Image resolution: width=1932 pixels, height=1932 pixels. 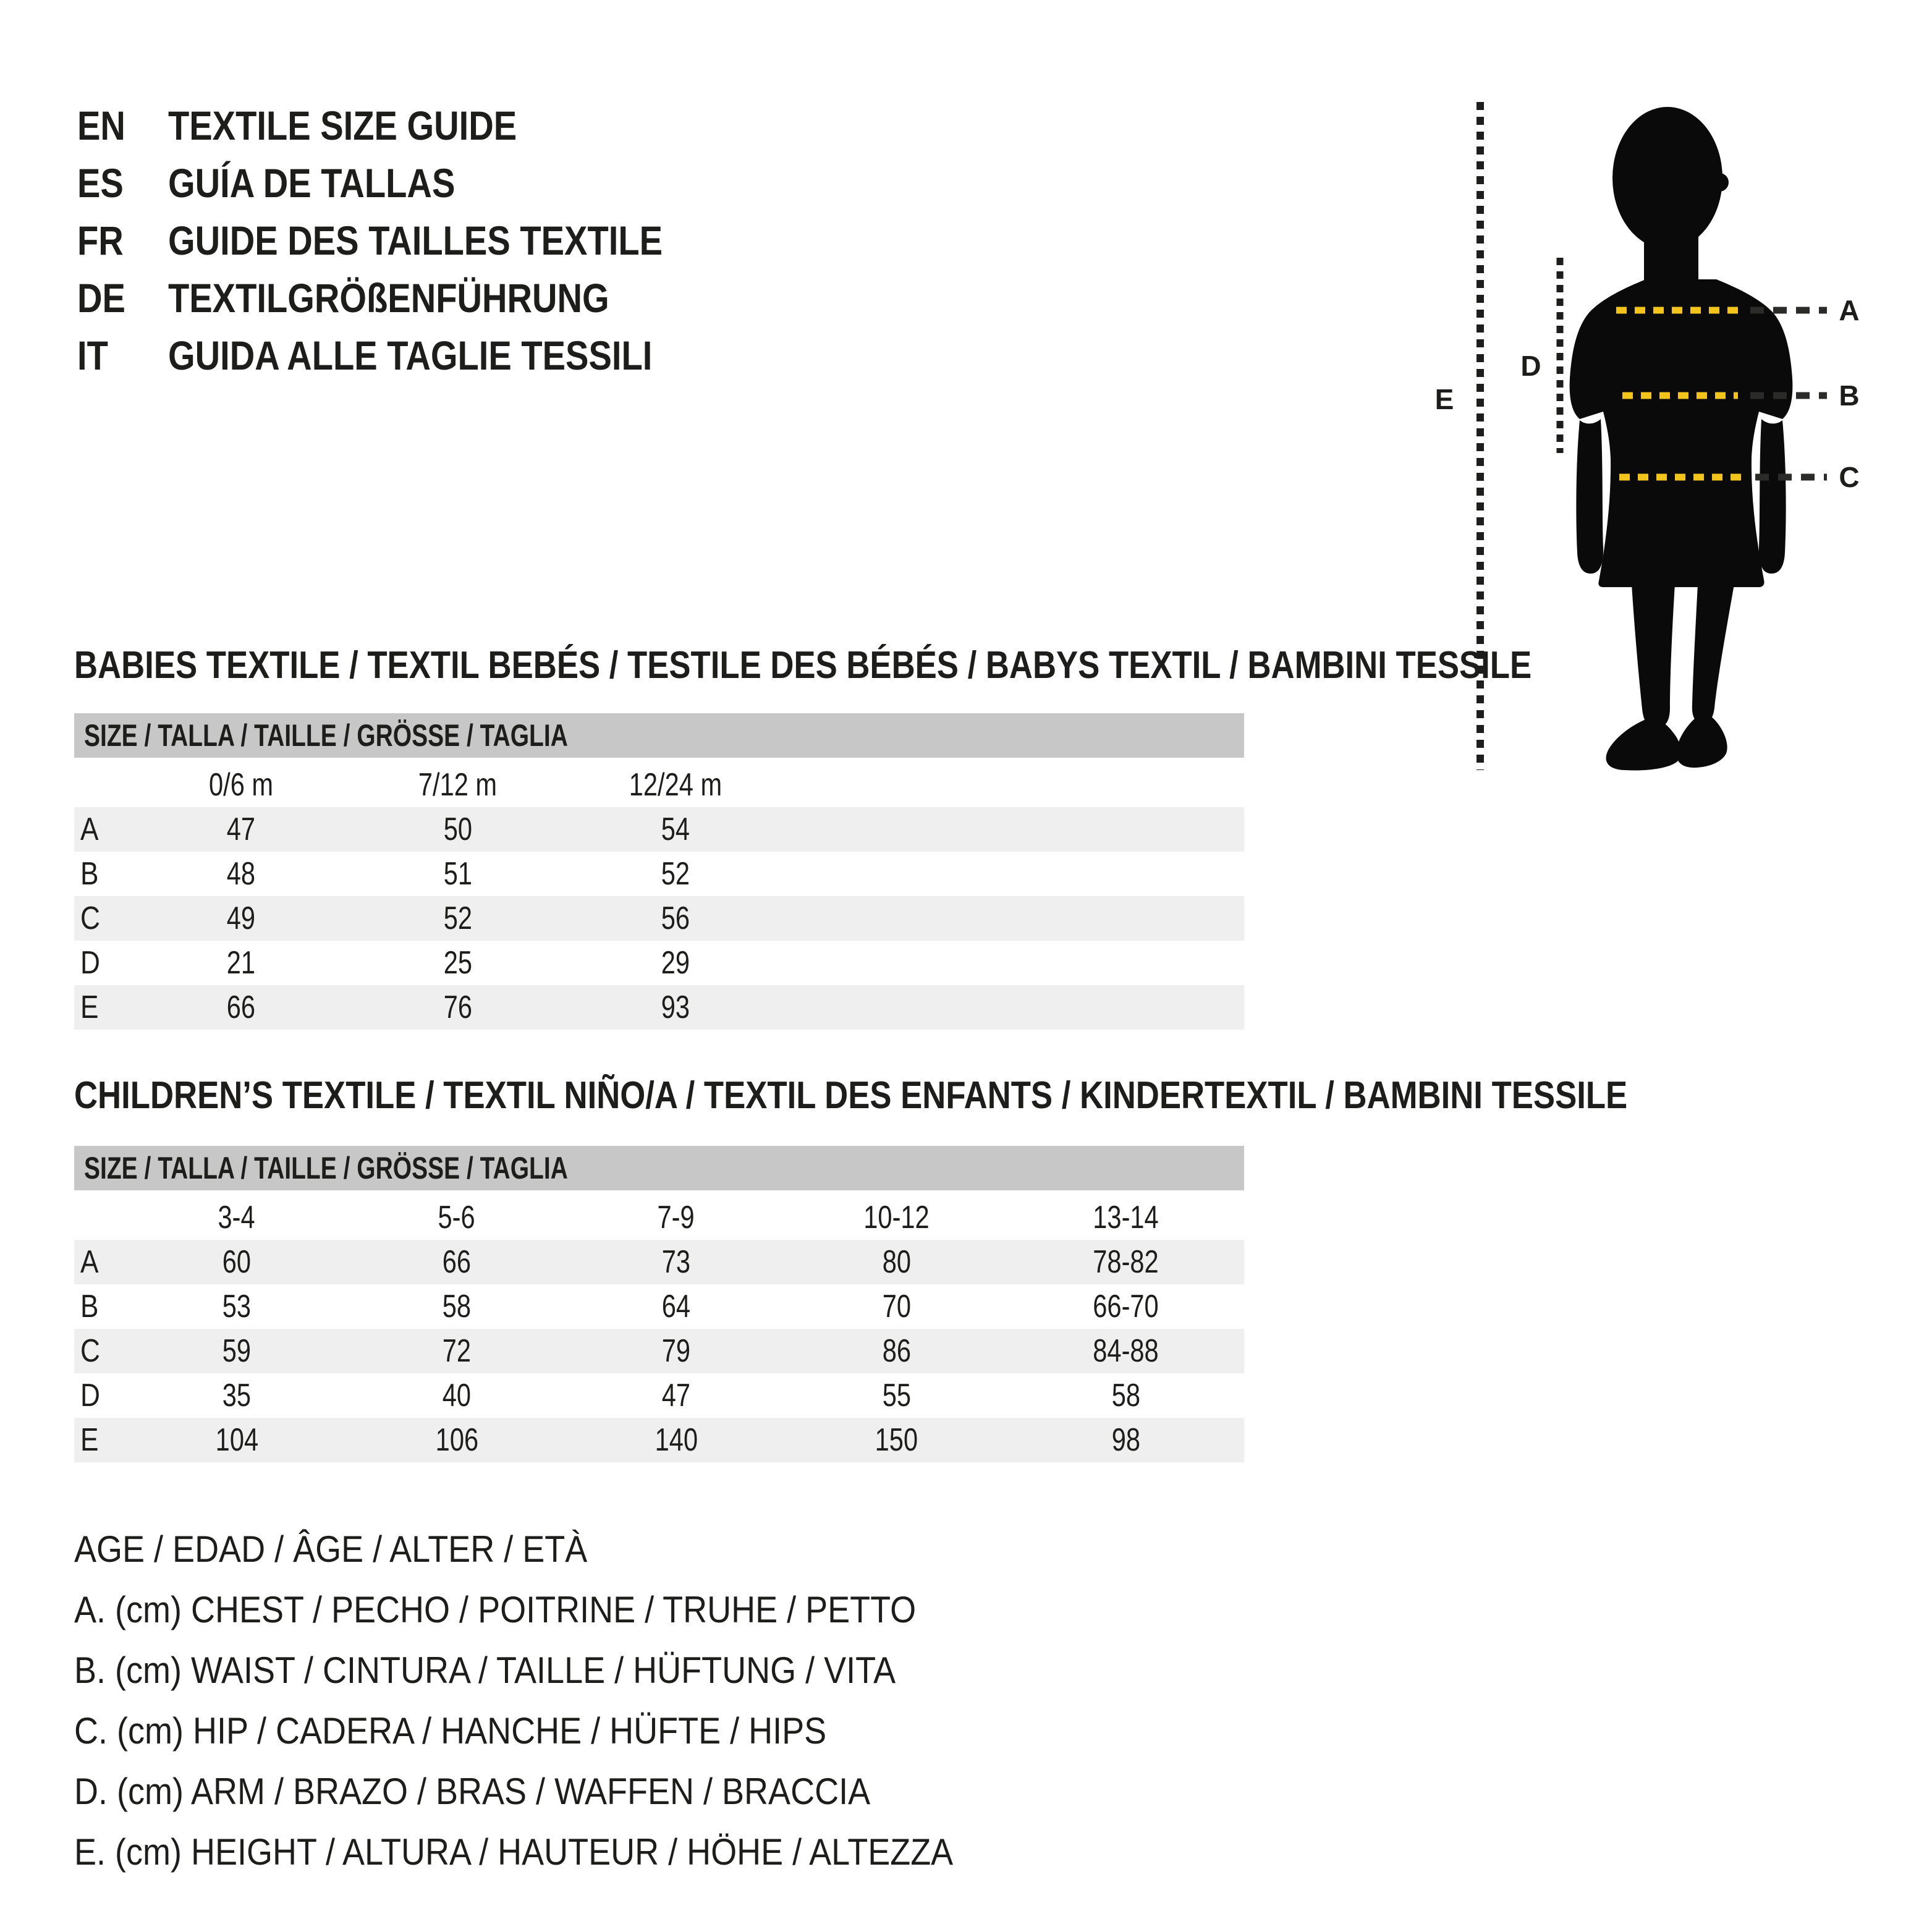 I want to click on silhouette-right-leg, so click(x=1713, y=654).